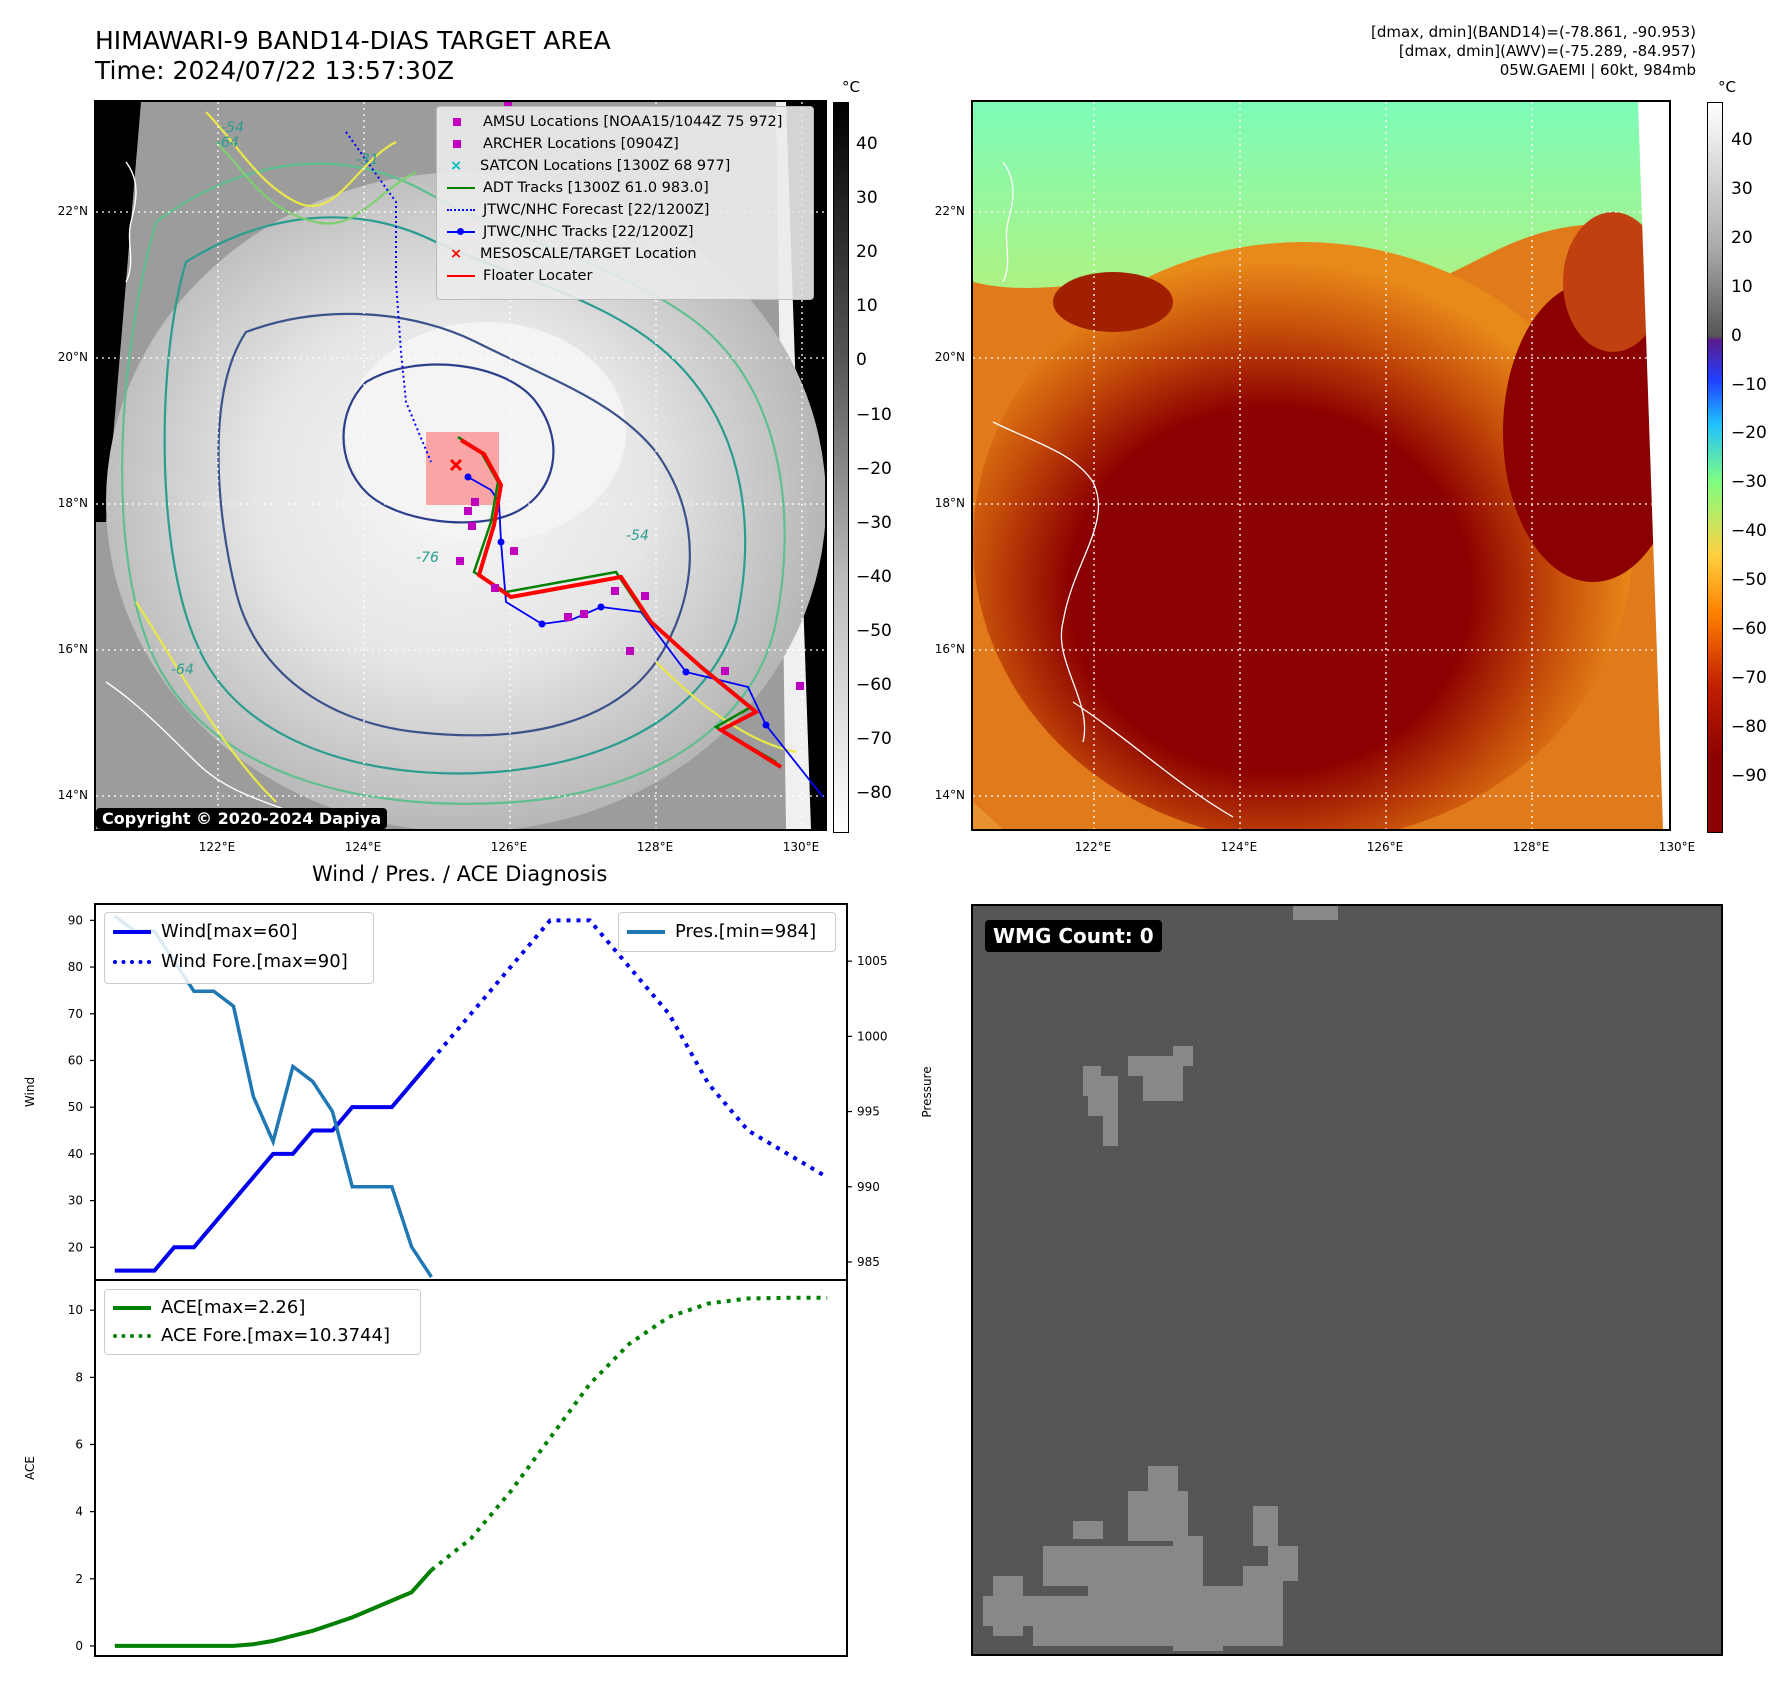  What do you see at coordinates (563, 144) in the screenshot?
I see `legend-entry-archer: ARCHER Locations [0904Z]` at bounding box center [563, 144].